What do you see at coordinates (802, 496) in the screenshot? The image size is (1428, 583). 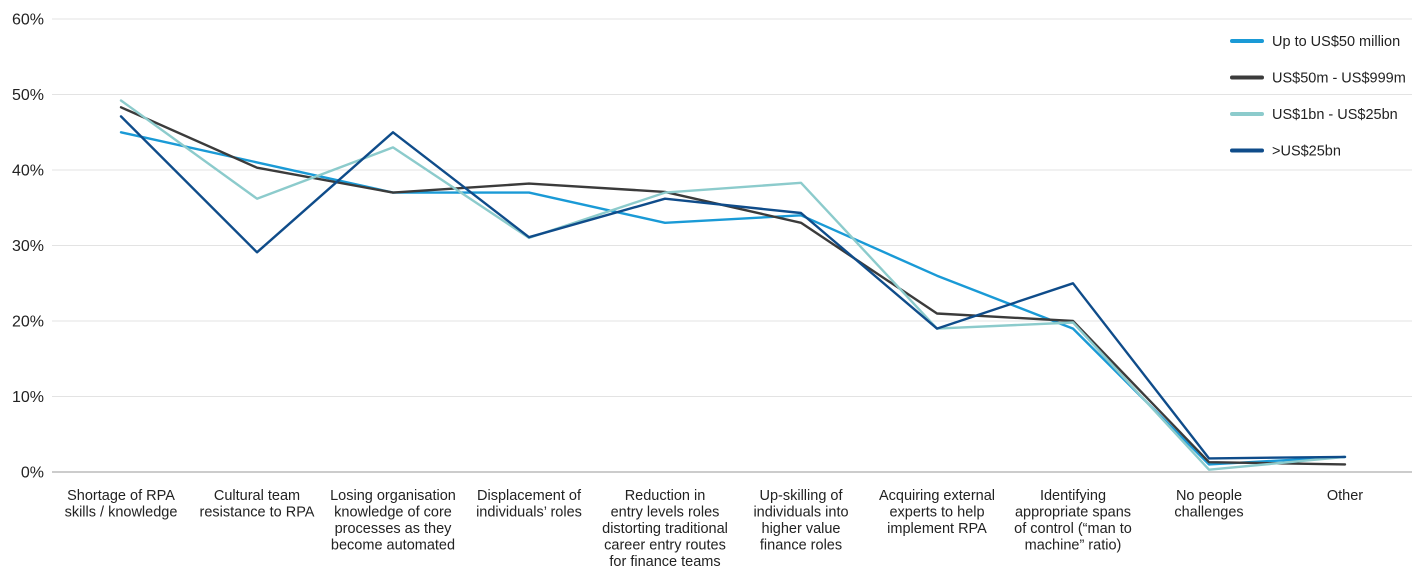 I see `x-category-label-line: Up-skilling of` at bounding box center [802, 496].